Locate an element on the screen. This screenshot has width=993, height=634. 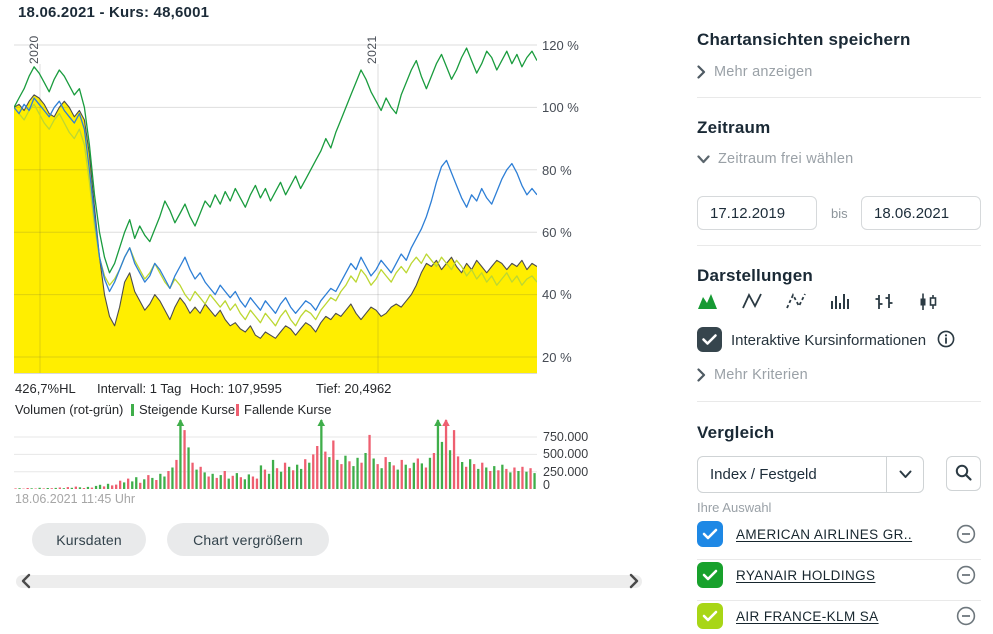
selection-link-american-airlines: AMERICAN AIRLINES GR.. is located at coordinates (824, 534).